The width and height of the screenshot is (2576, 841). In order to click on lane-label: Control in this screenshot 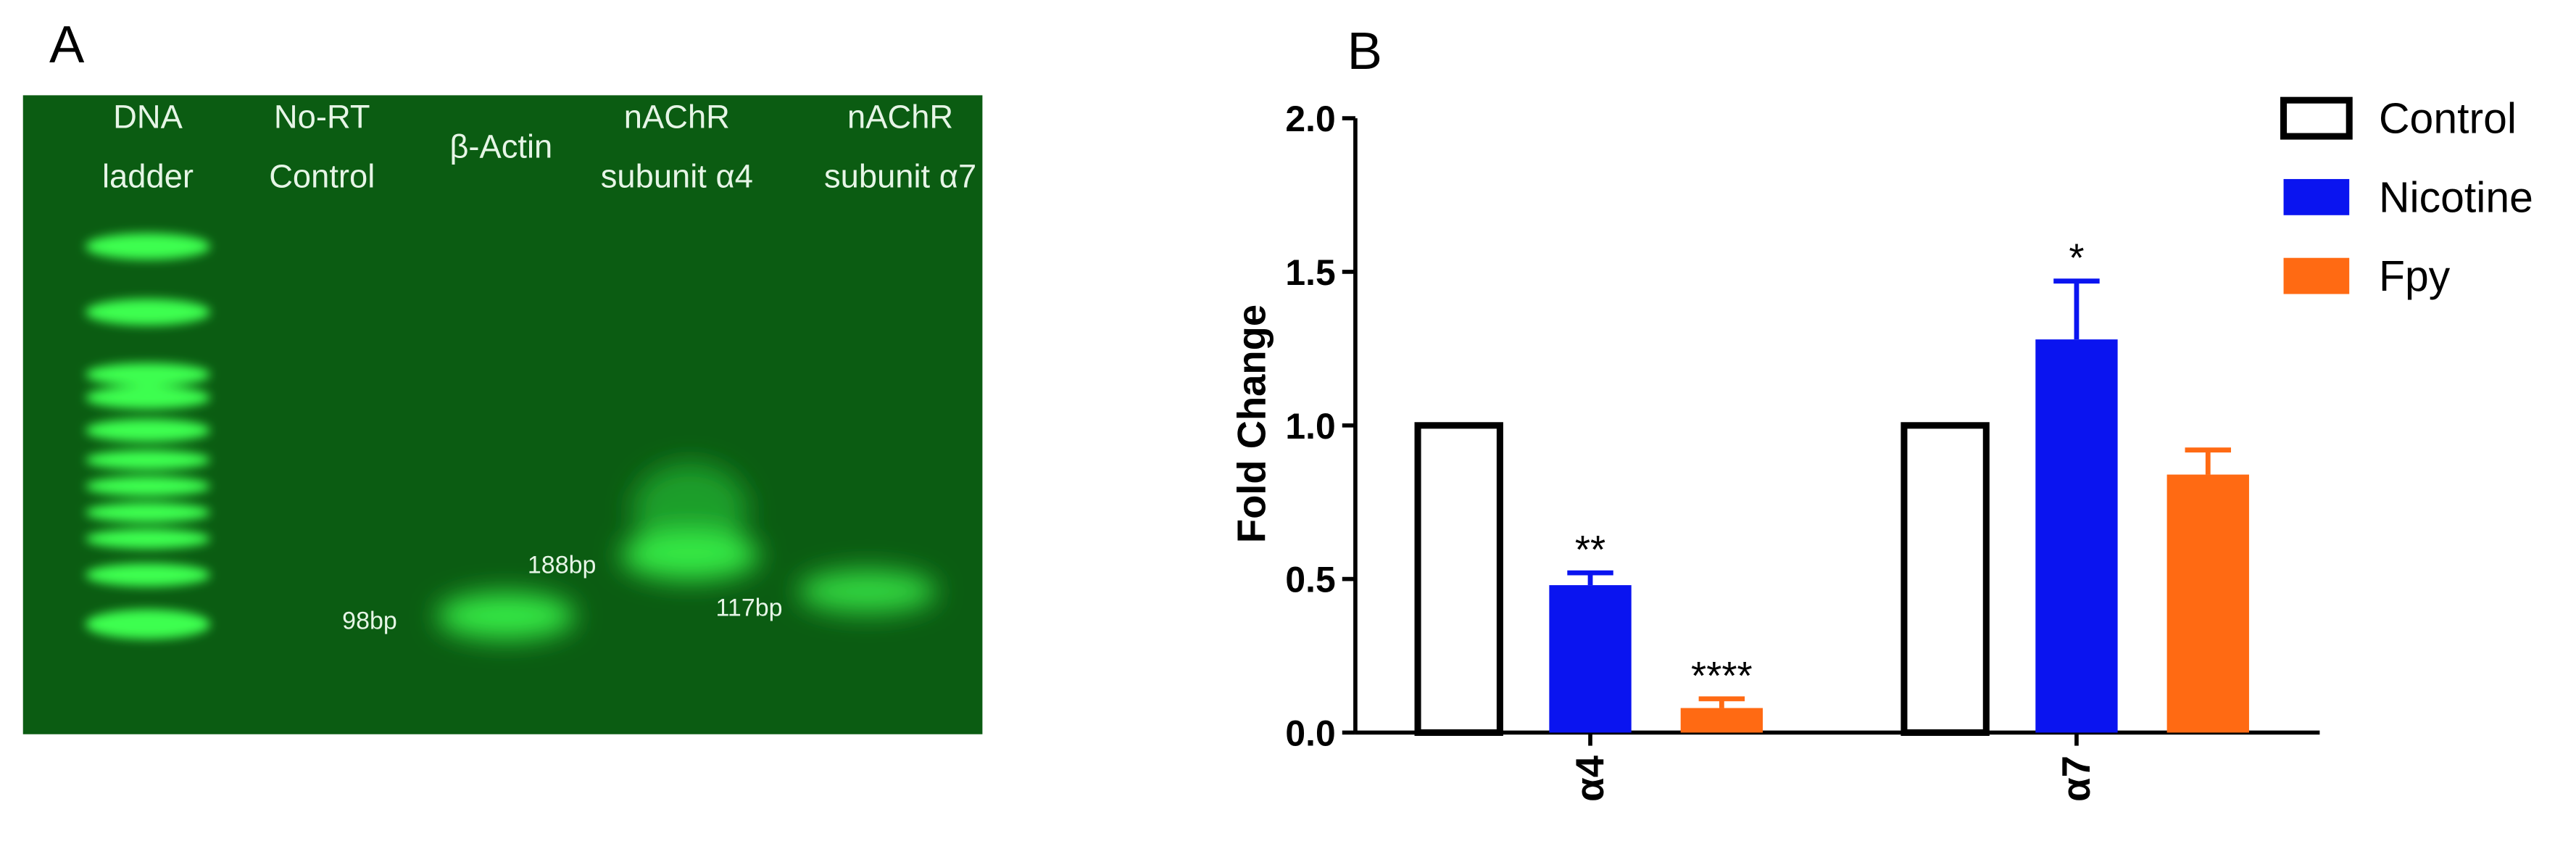, I will do `click(322, 175)`.